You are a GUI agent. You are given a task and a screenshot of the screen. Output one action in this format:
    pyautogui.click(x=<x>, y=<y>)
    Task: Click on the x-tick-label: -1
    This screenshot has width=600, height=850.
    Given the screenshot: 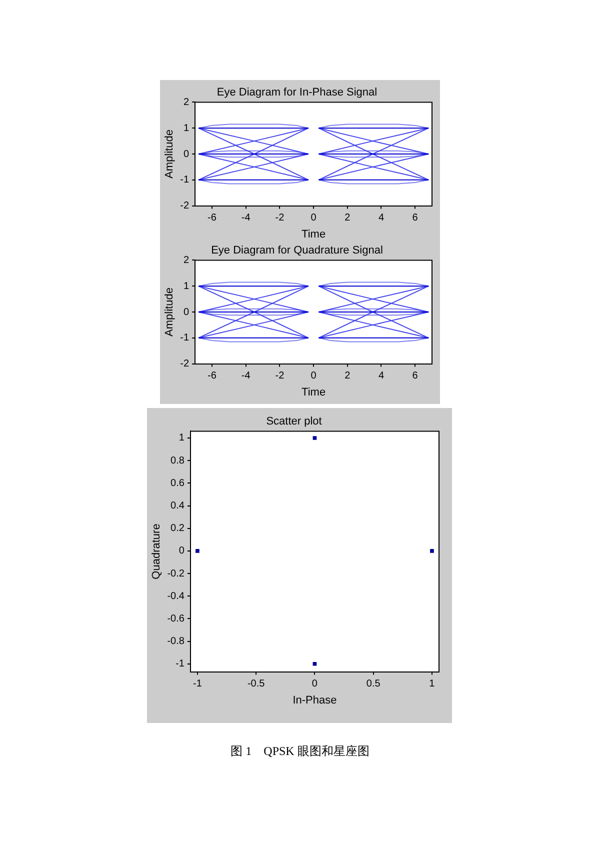 What is the action you would take?
    pyautogui.click(x=197, y=684)
    